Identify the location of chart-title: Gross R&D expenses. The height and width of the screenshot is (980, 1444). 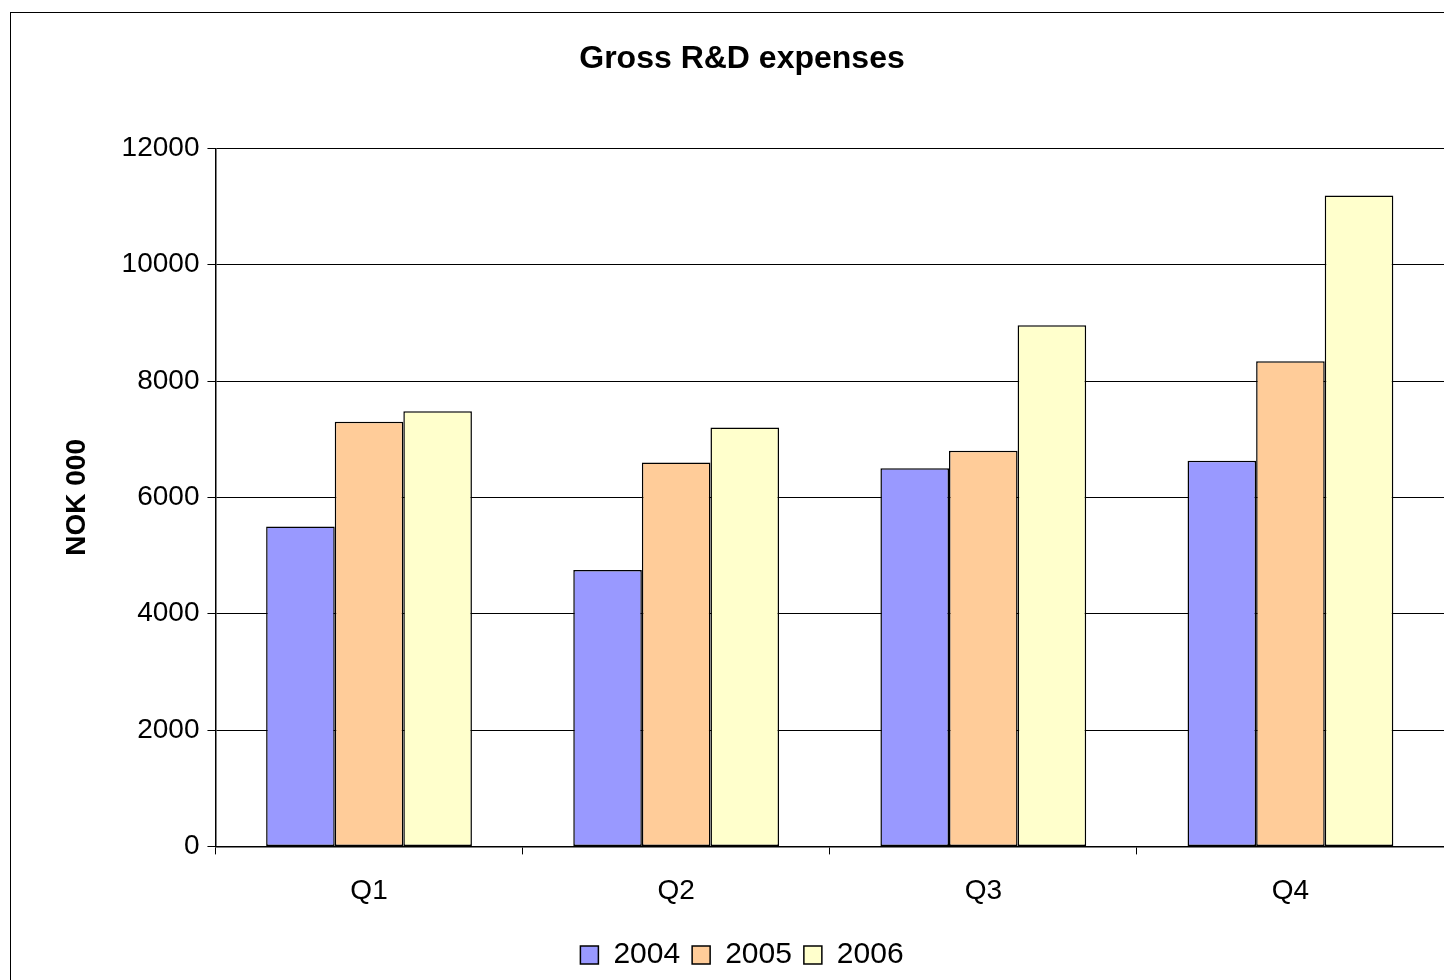
(742, 57).